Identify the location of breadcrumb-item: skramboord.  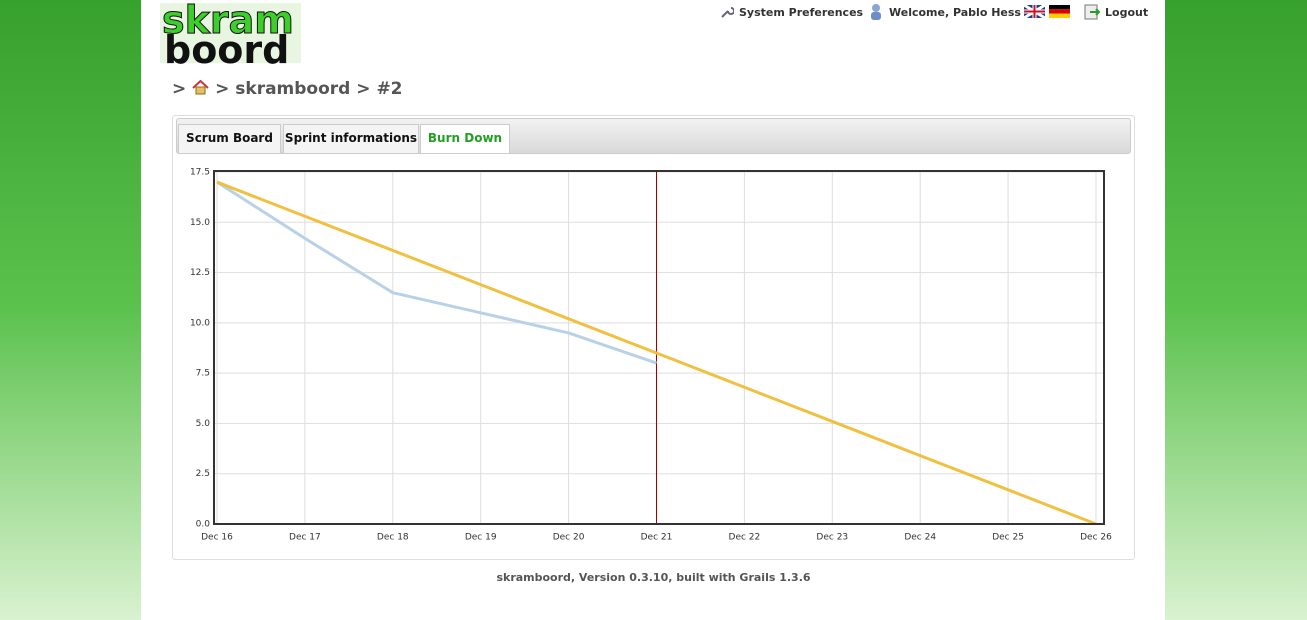
(293, 89).